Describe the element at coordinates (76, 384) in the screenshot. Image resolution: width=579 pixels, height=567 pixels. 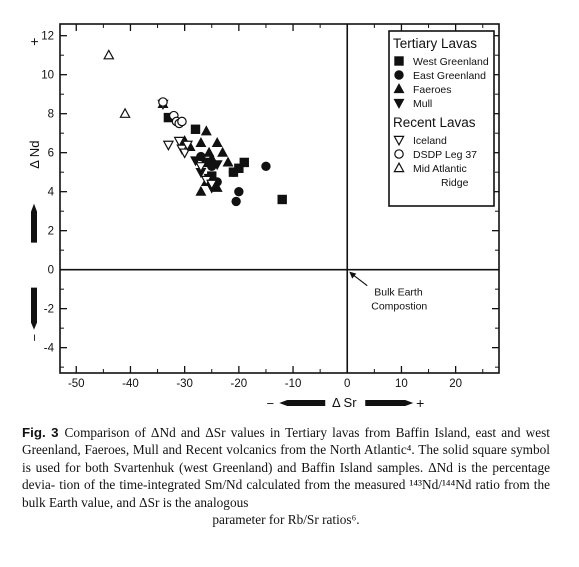
I see `x-tick-label: -50` at that location.